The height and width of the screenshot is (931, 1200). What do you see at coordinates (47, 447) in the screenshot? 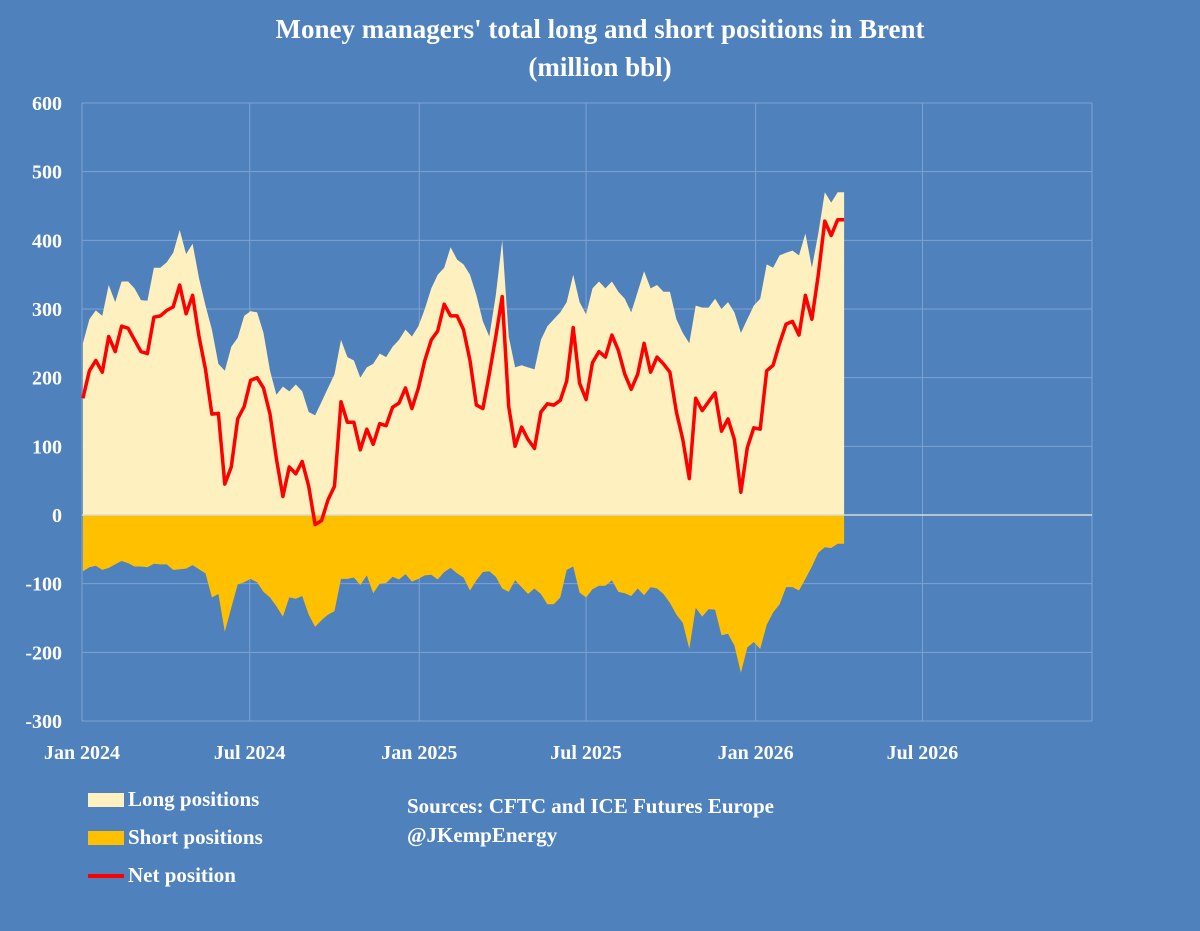
I see `y-tick-label: 100` at bounding box center [47, 447].